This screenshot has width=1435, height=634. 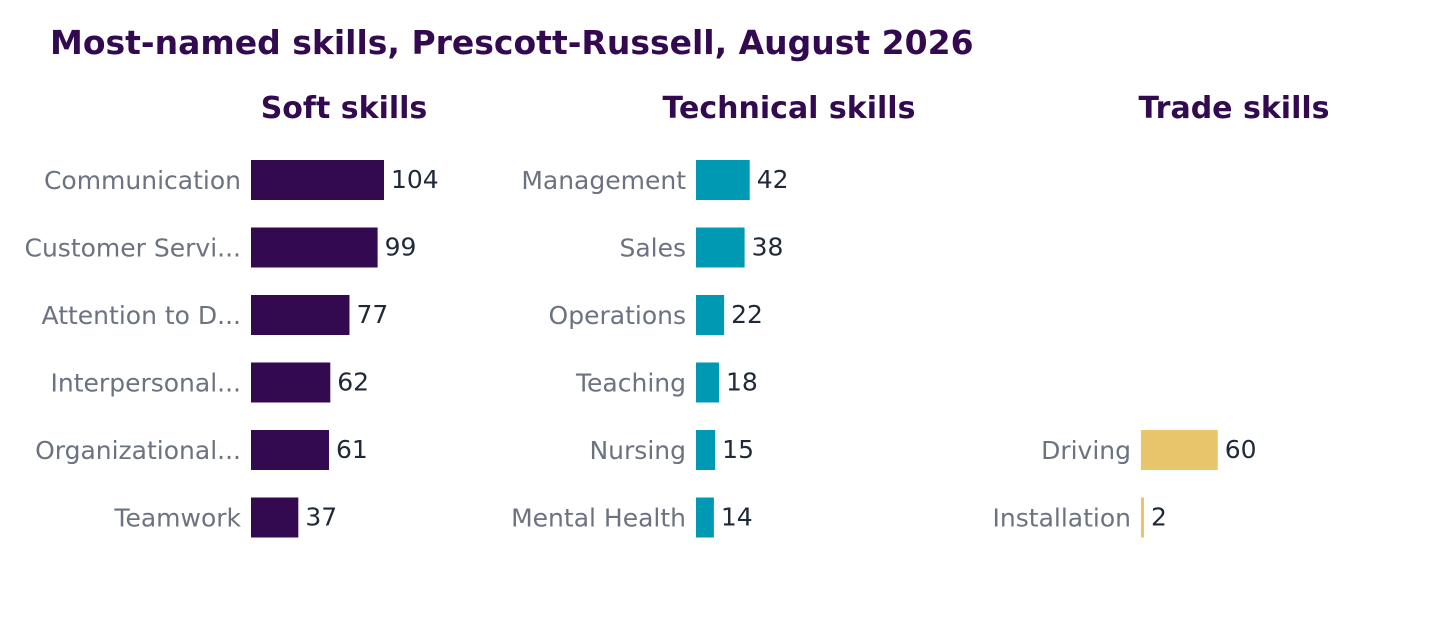 I want to click on value-label: 14, so click(x=737, y=517).